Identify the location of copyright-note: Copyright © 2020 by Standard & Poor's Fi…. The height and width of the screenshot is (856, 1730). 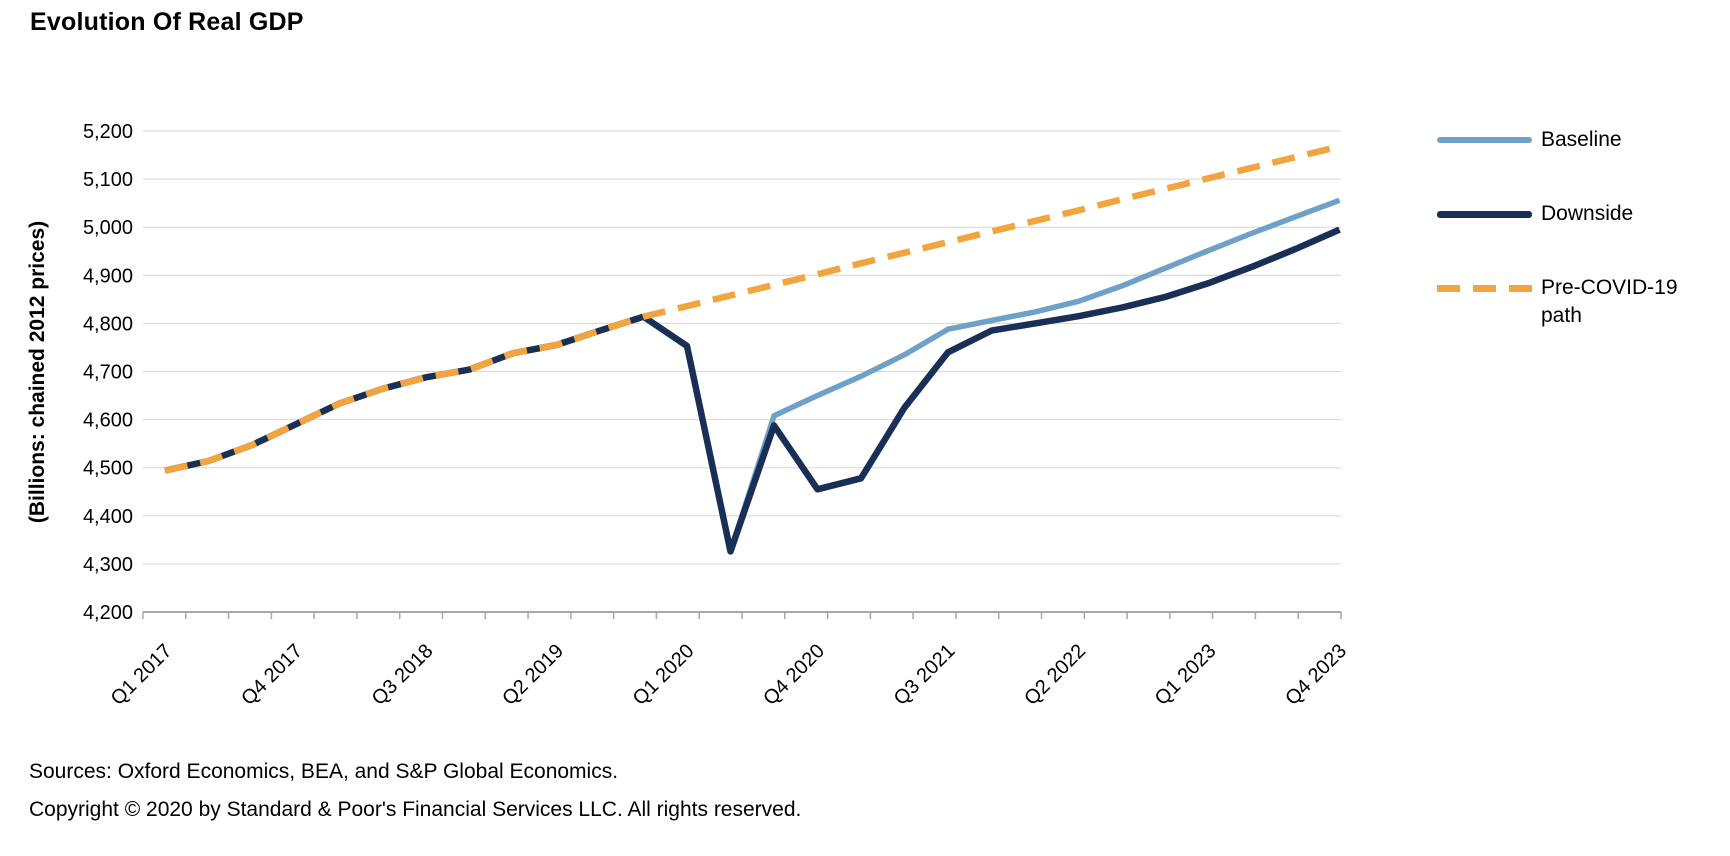
(415, 809).